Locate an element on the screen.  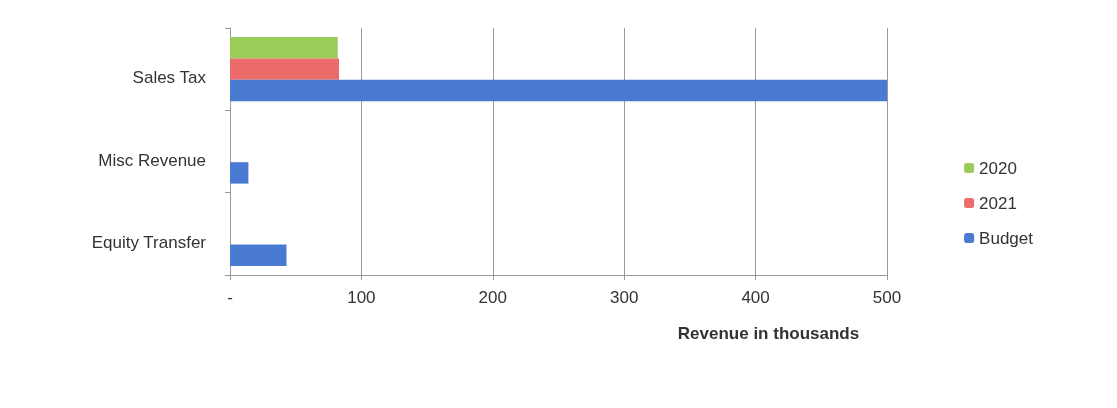
legend-label: 2020 is located at coordinates (998, 168).